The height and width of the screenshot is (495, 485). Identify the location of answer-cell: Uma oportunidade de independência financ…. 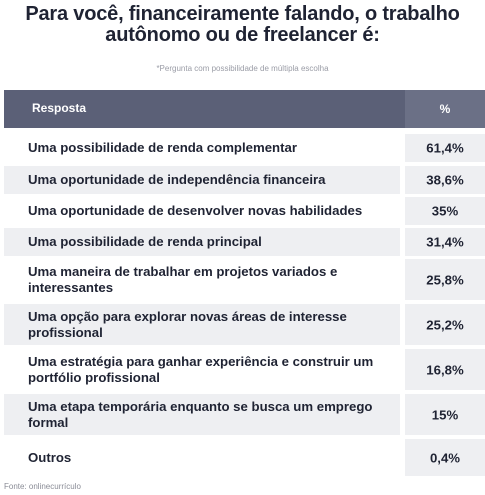
(202, 180).